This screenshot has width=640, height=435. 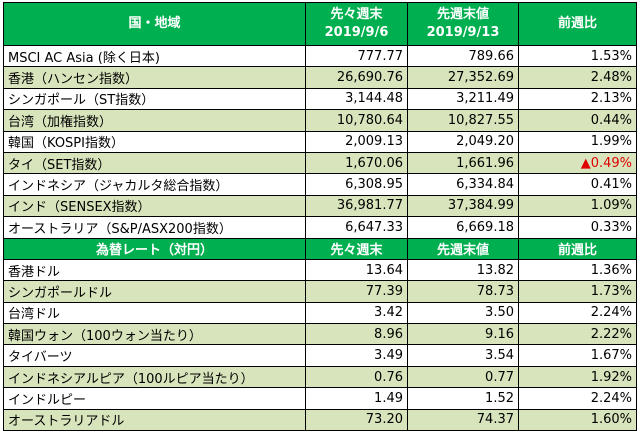 What do you see at coordinates (154, 248) in the screenshot?
I see `header-cell: 為替レート（対円）` at bounding box center [154, 248].